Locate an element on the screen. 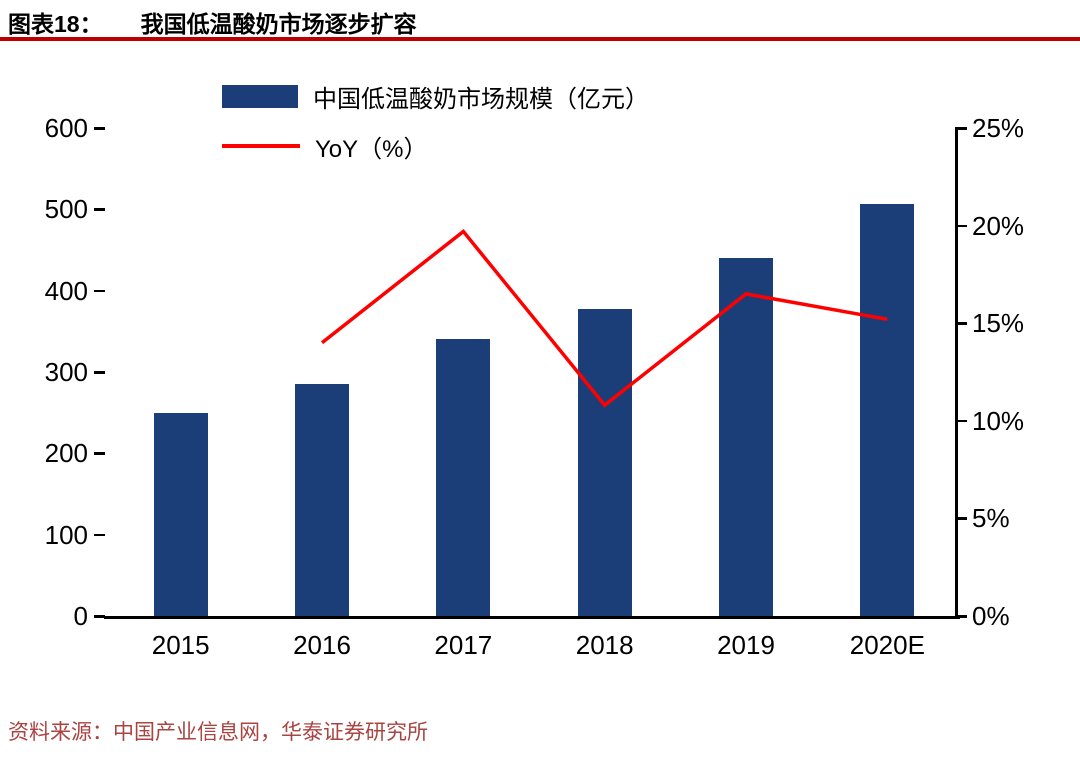  x-axis-line is located at coordinates (532, 617).